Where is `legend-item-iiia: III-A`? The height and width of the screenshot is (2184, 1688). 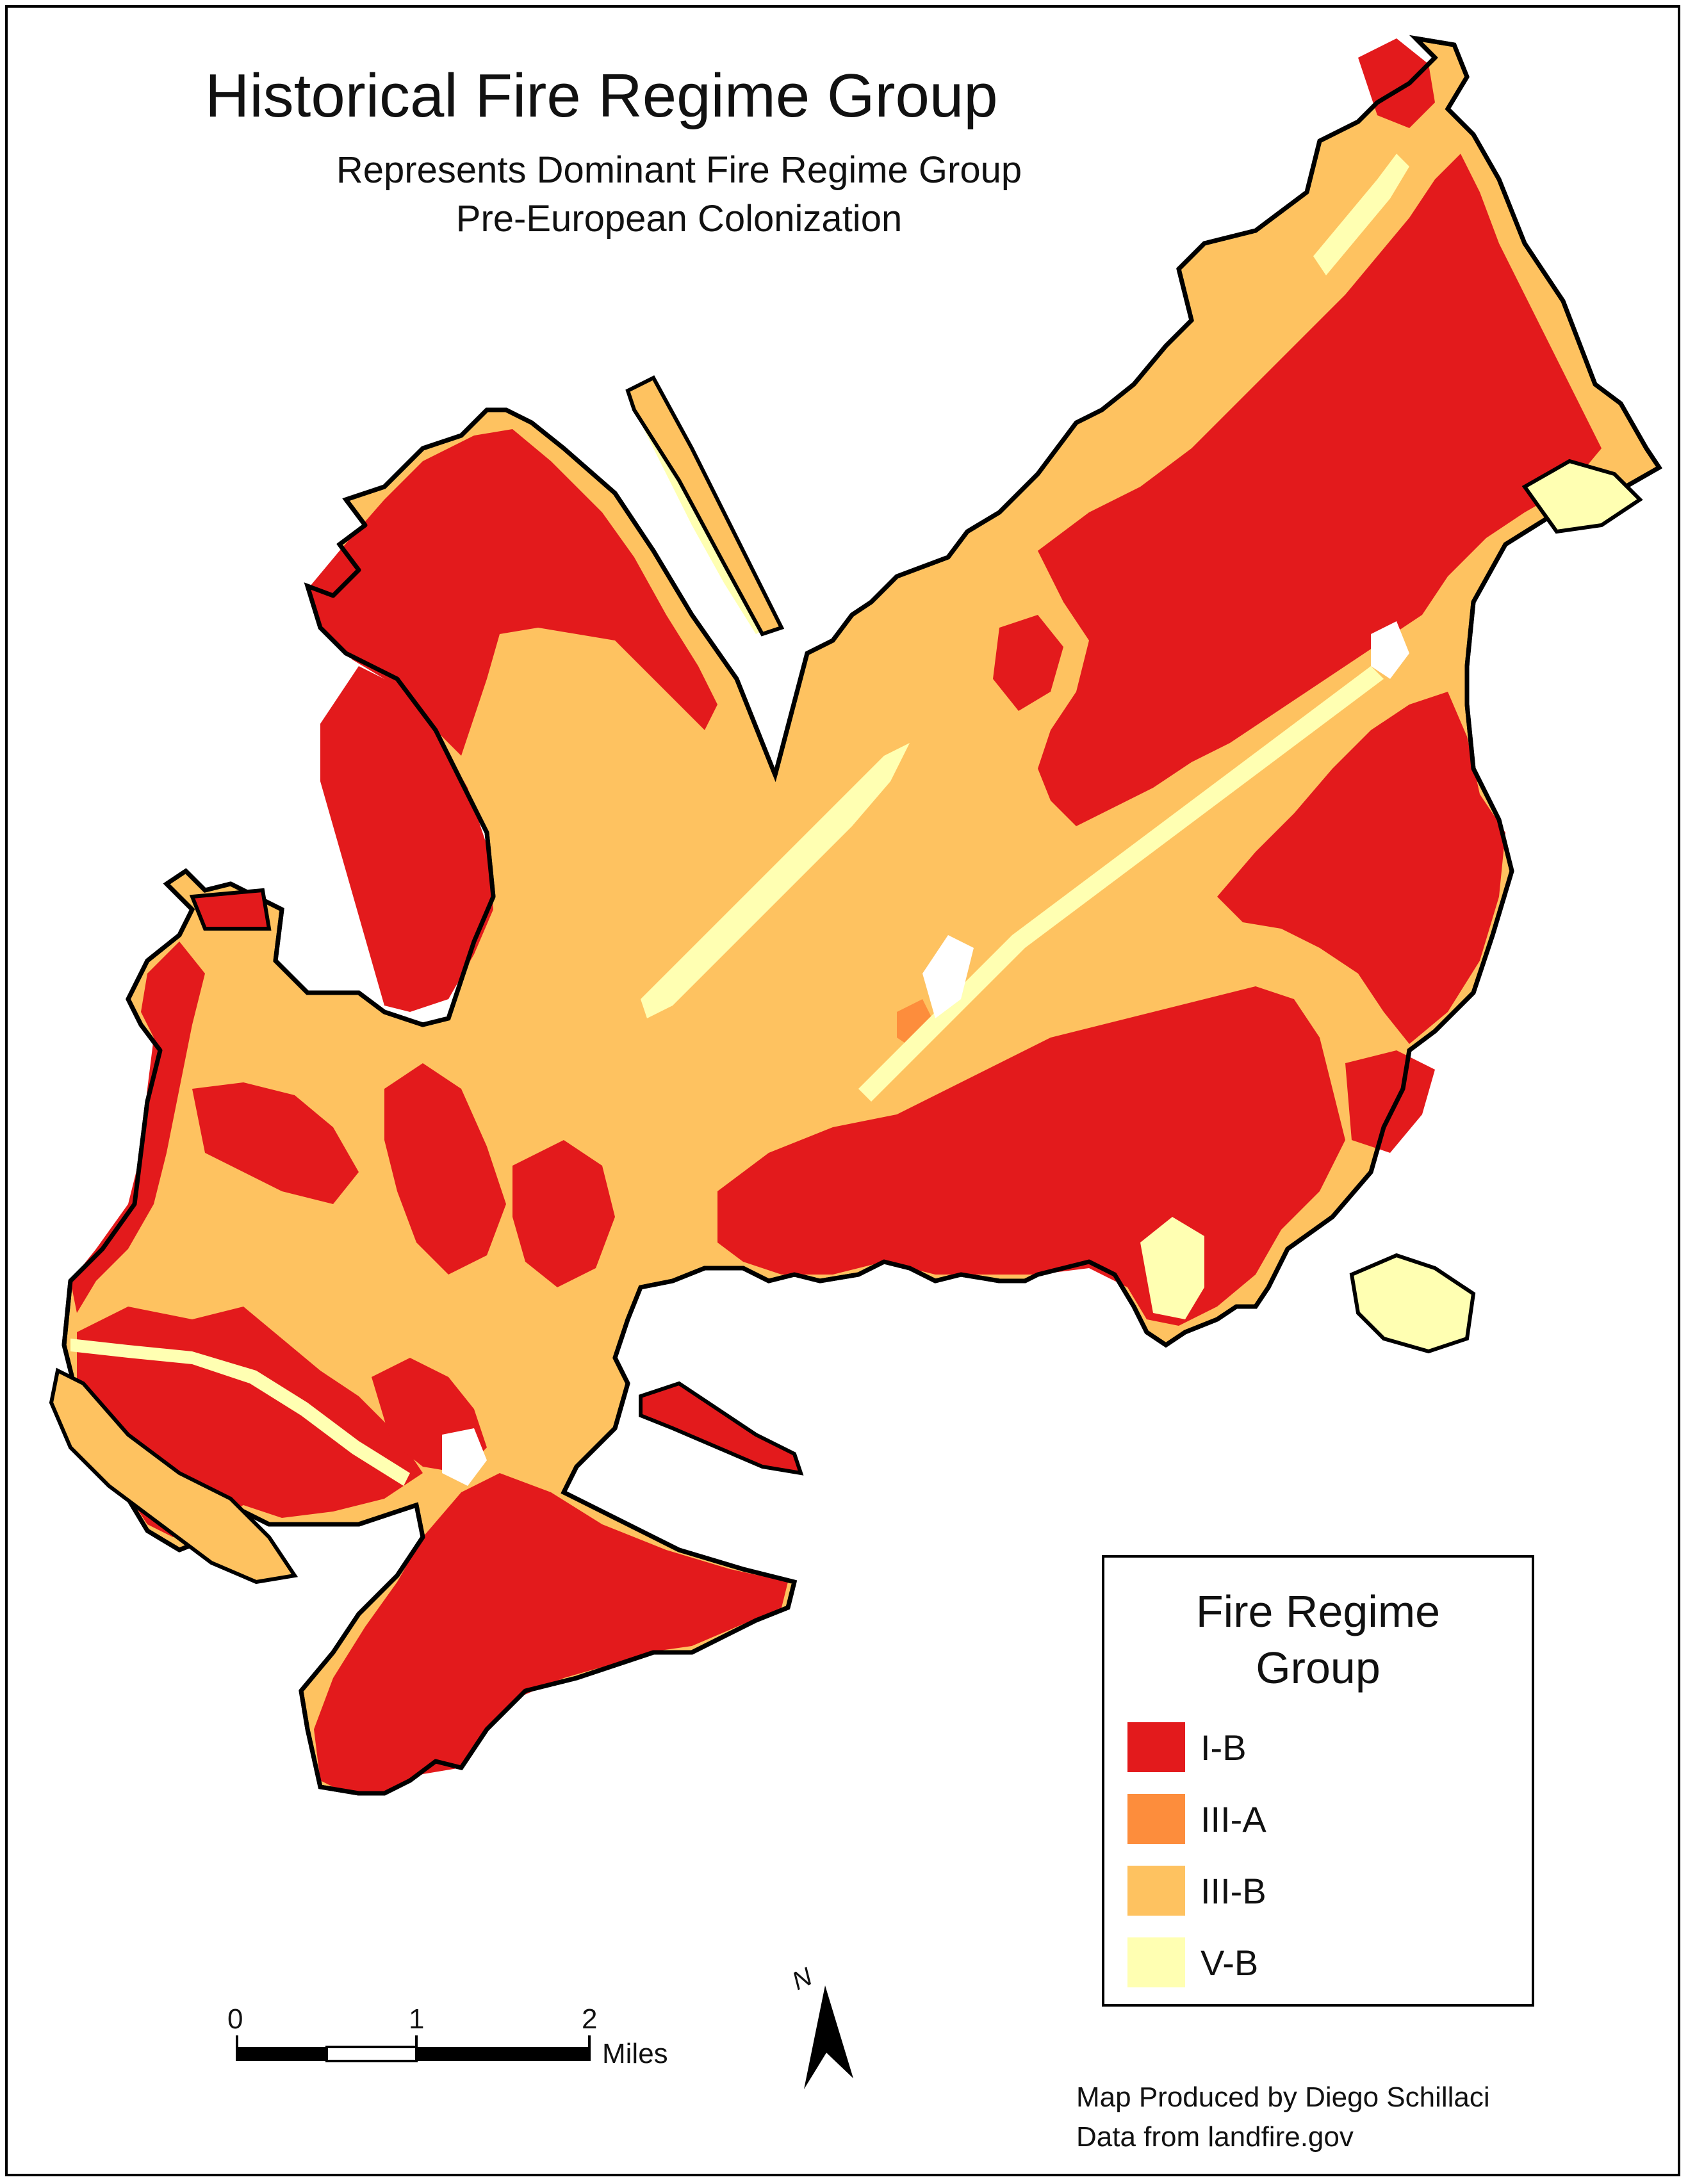 legend-item-iiia: III-A is located at coordinates (1196, 1819).